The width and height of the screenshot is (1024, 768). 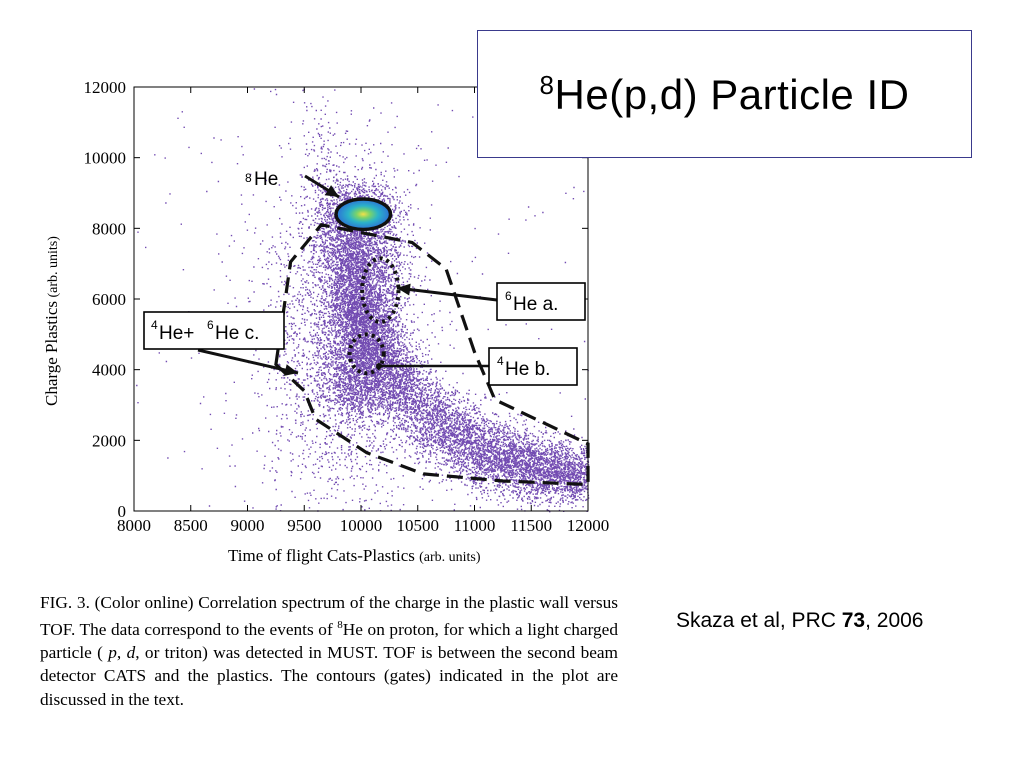 I want to click on annotation-he6-sup: 6, so click(x=508, y=296).